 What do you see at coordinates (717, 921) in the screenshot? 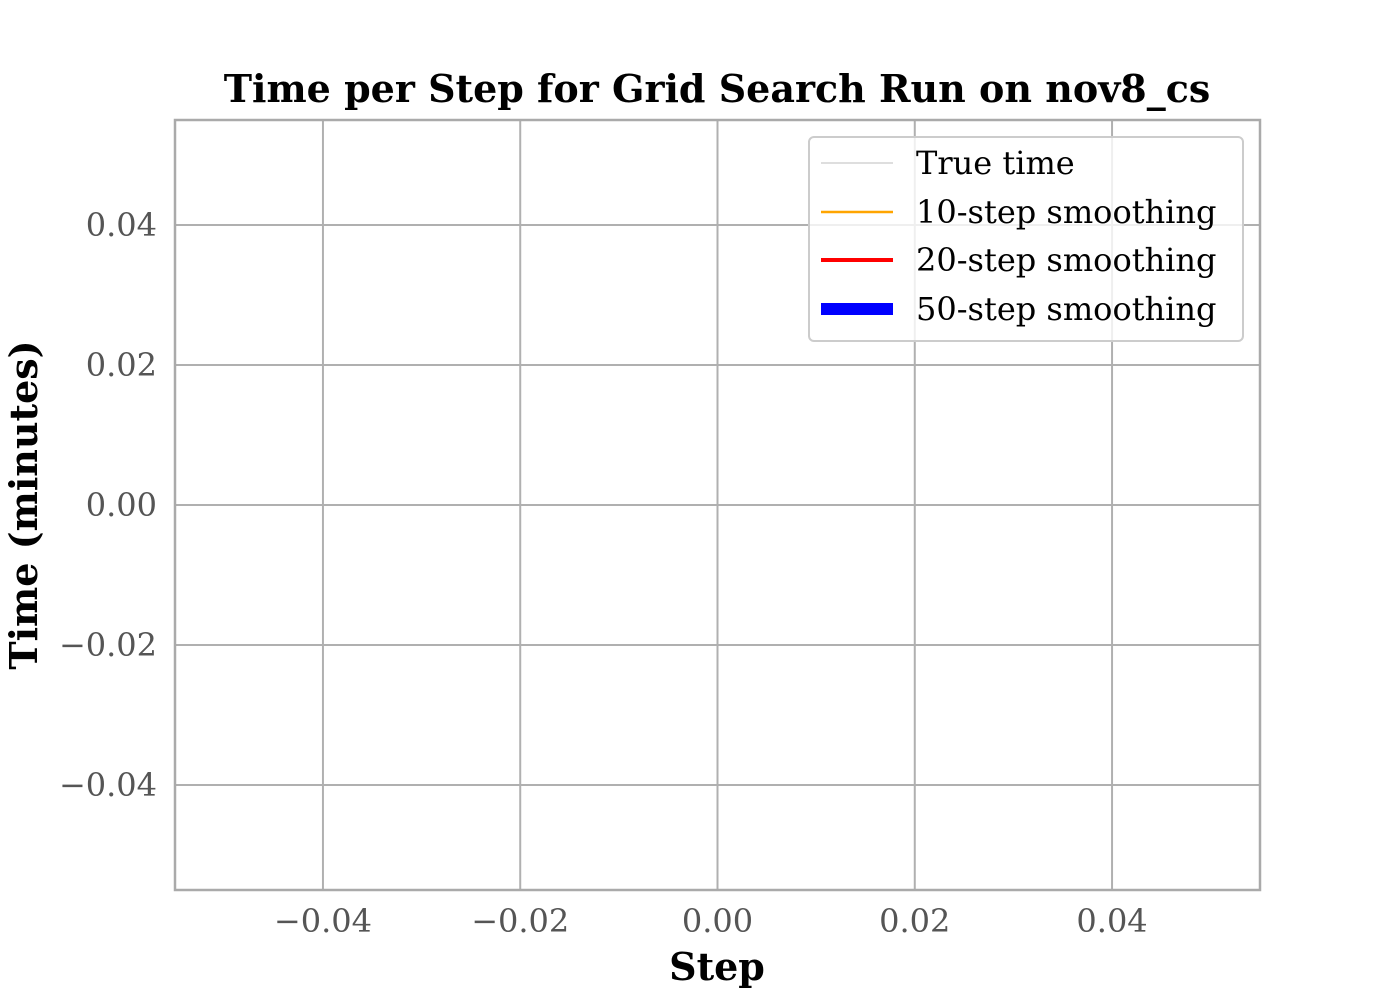
I see `x-tick-label: 0.00` at bounding box center [717, 921].